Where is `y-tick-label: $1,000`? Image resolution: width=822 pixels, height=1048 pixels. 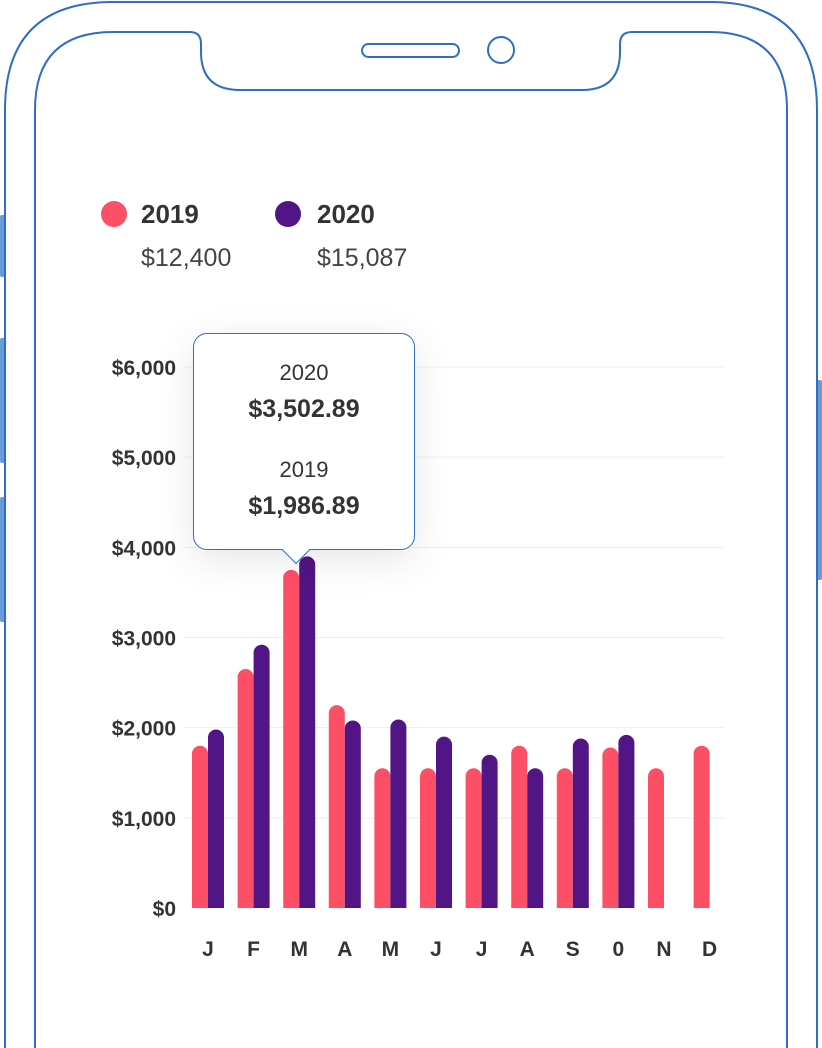
y-tick-label: $1,000 is located at coordinates (144, 819).